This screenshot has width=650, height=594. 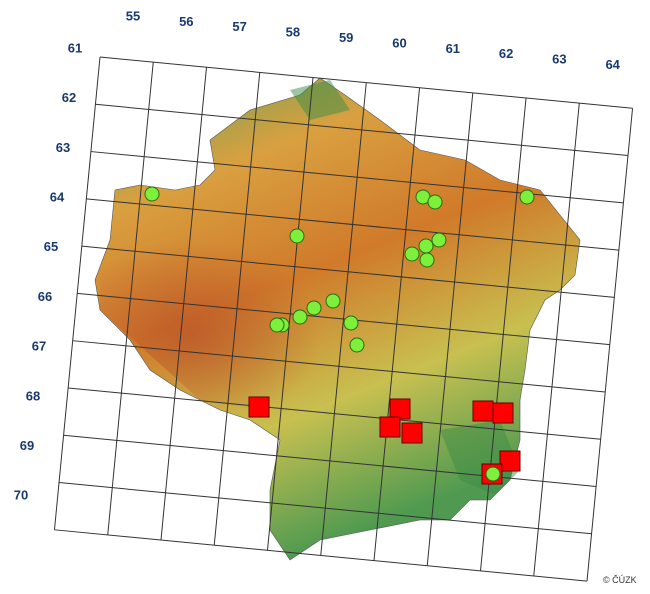 I want to click on column-label: 60, so click(x=399, y=42).